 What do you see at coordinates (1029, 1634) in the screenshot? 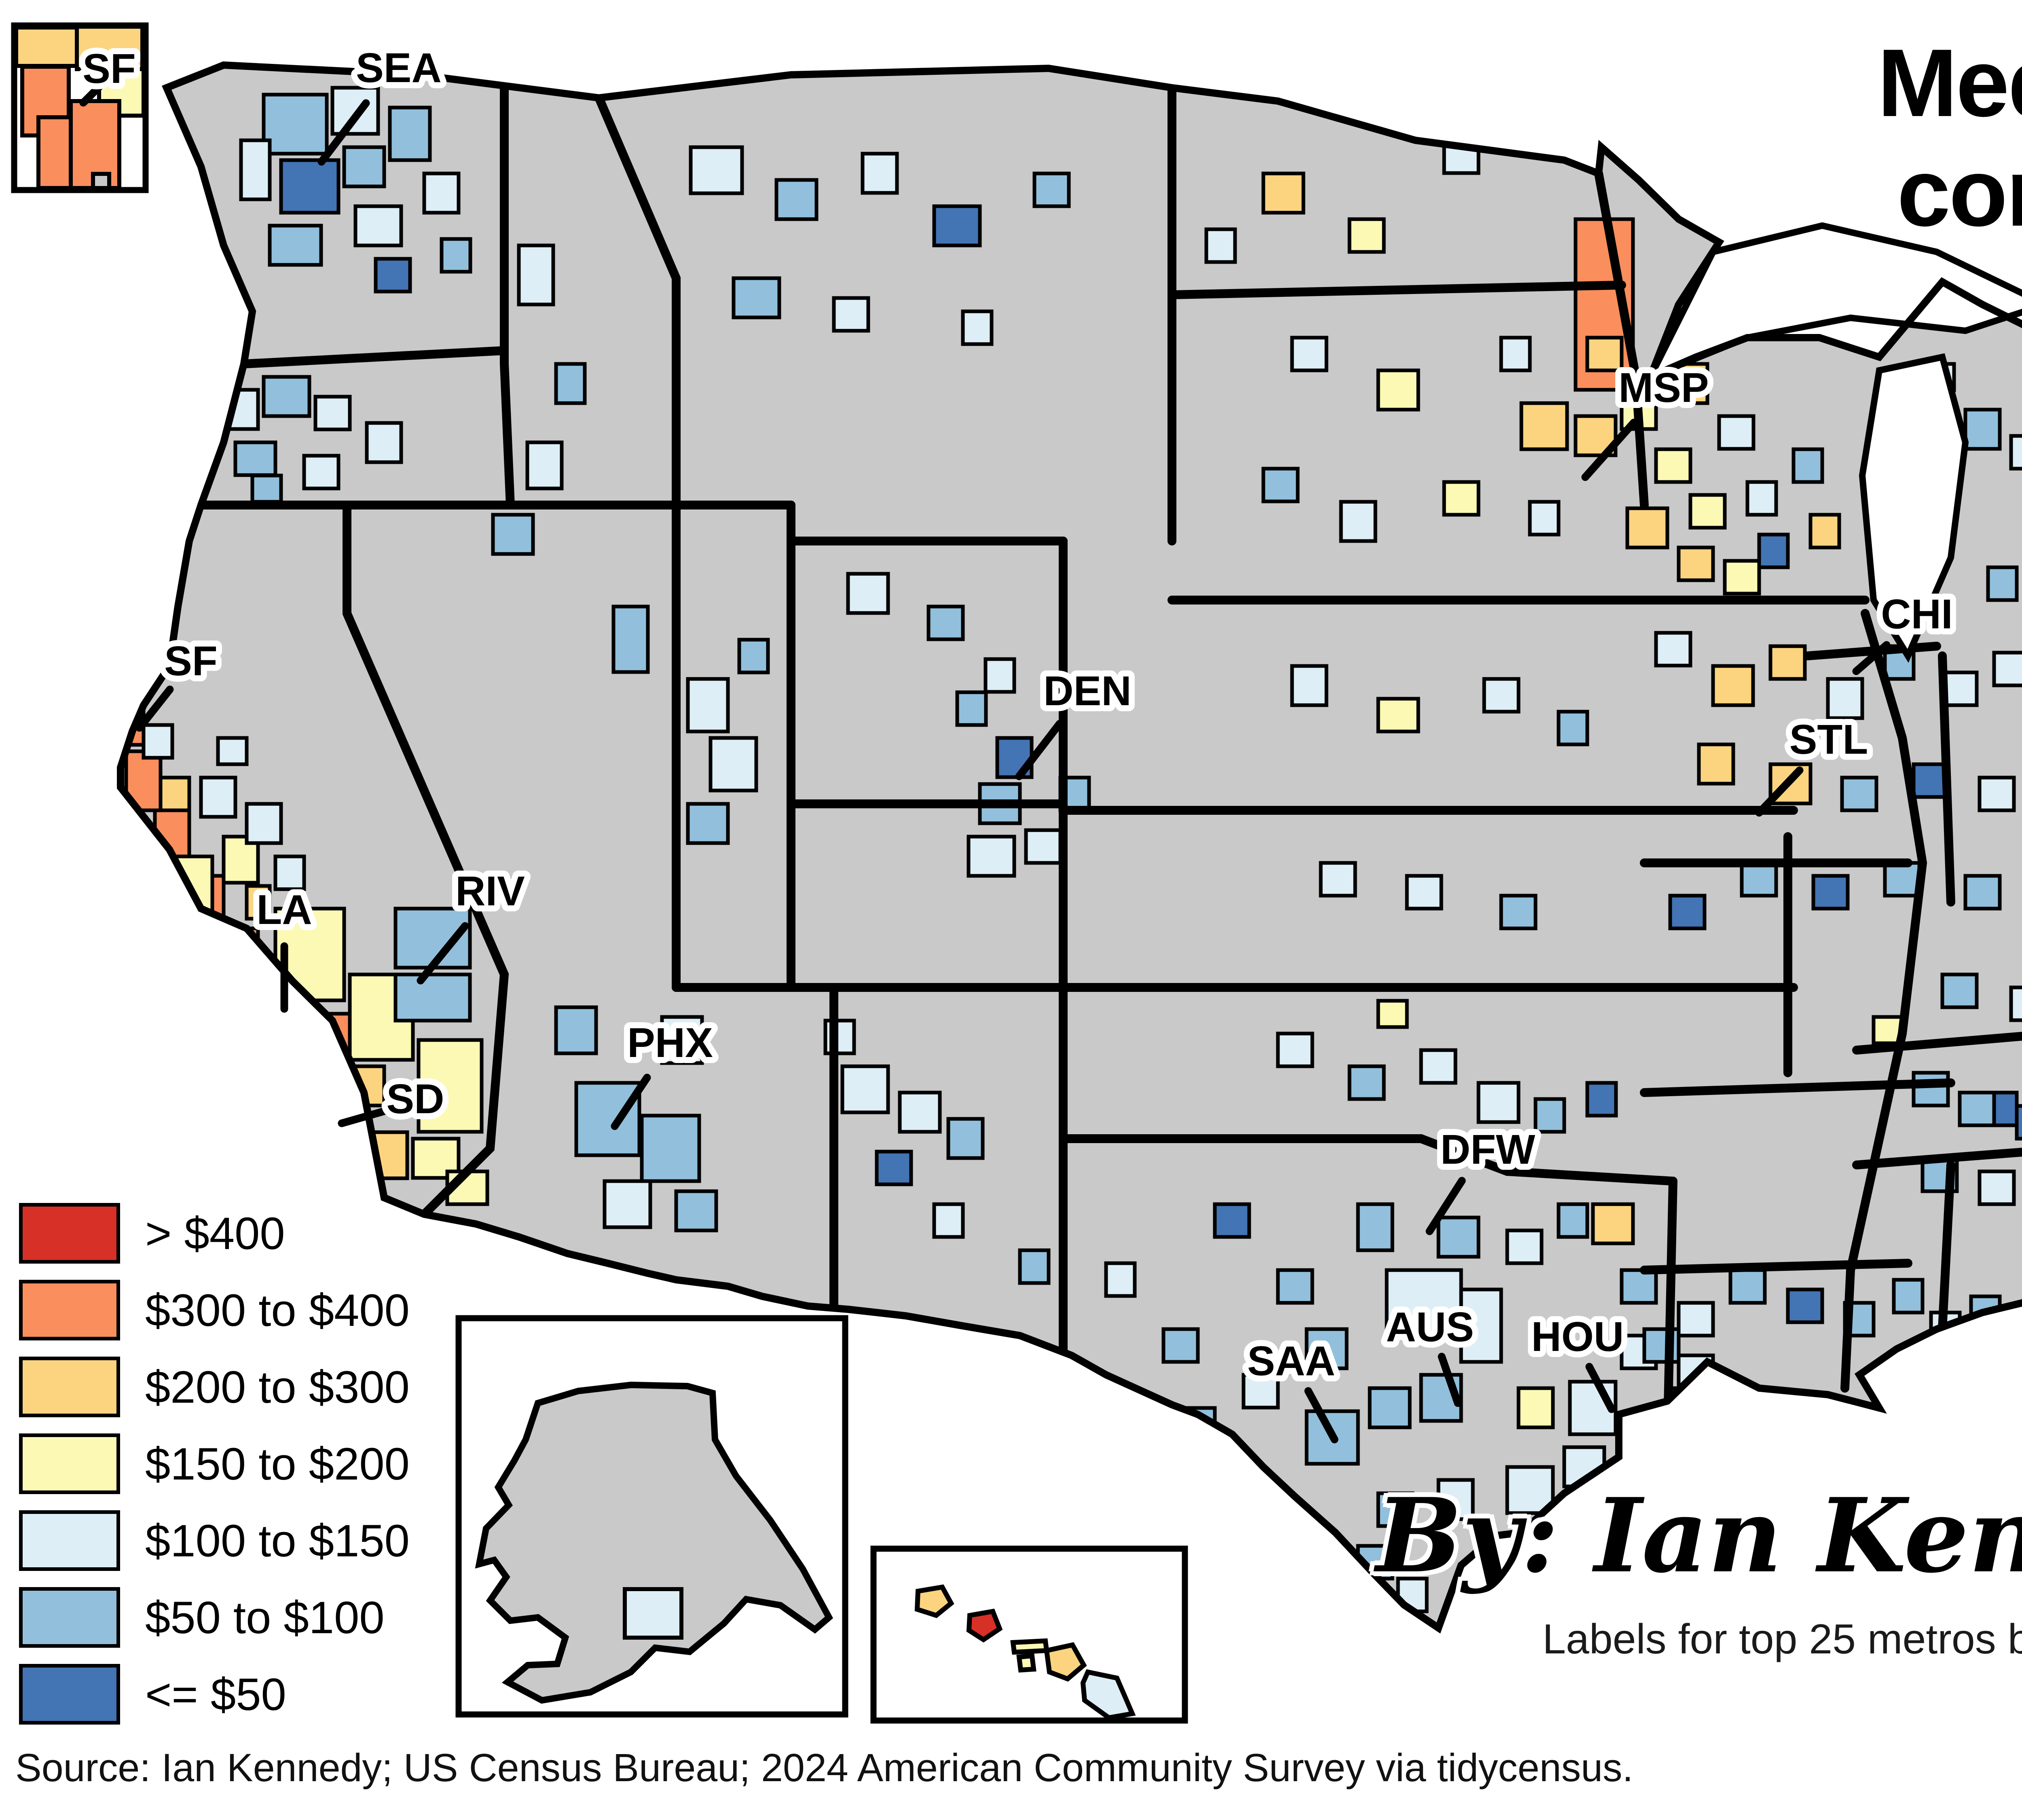
I see `inset-hawaii` at bounding box center [1029, 1634].